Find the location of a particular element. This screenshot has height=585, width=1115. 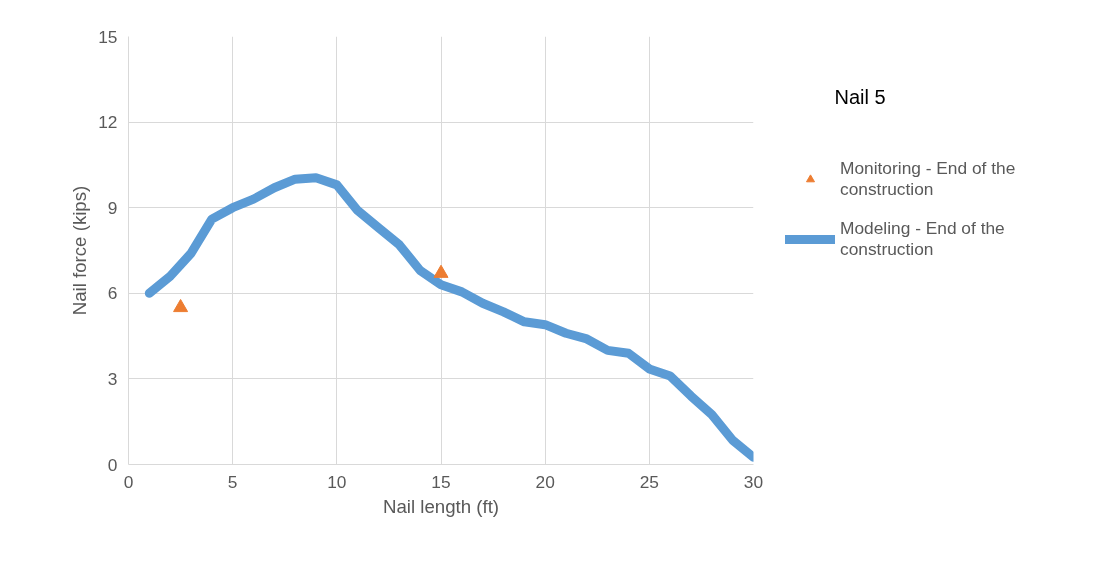

x-tick-label: 5 is located at coordinates (232, 481).